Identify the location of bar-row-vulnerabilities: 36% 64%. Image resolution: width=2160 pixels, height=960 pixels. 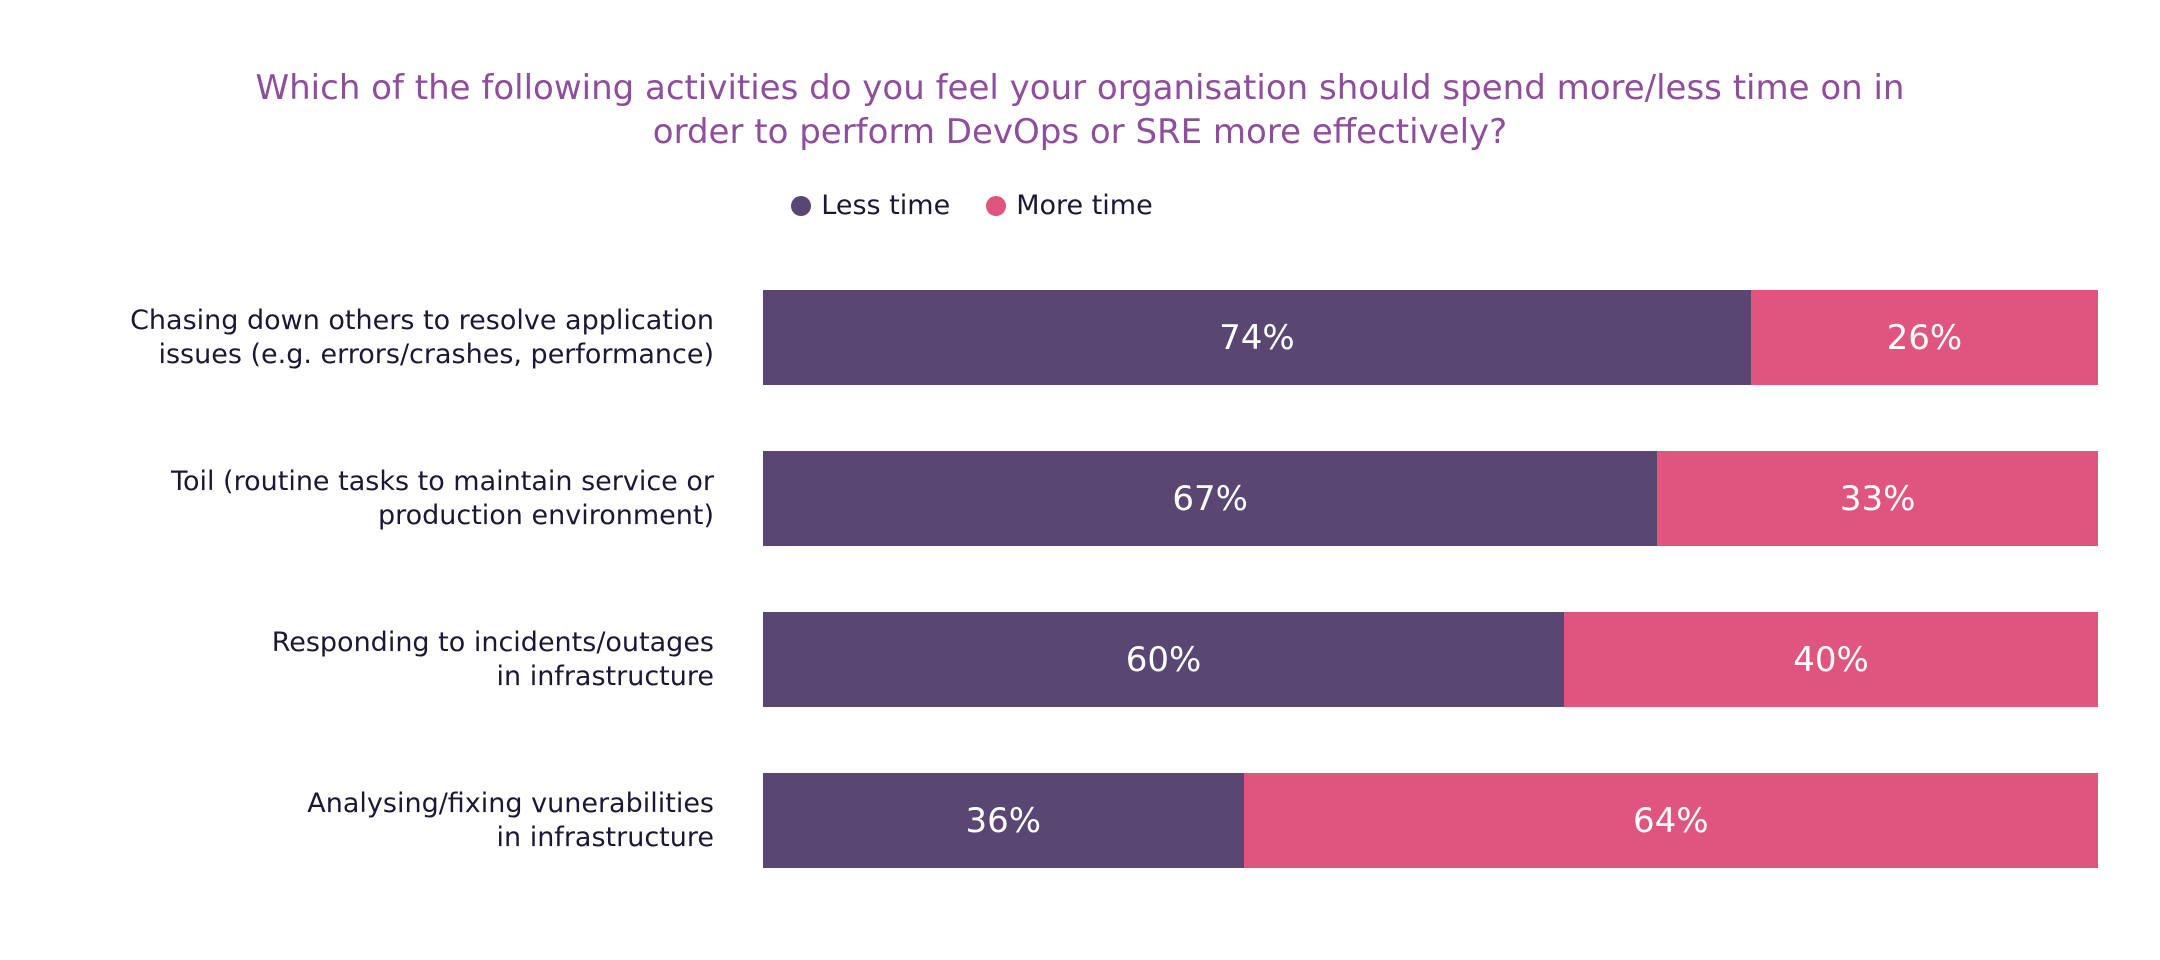
(1430, 820).